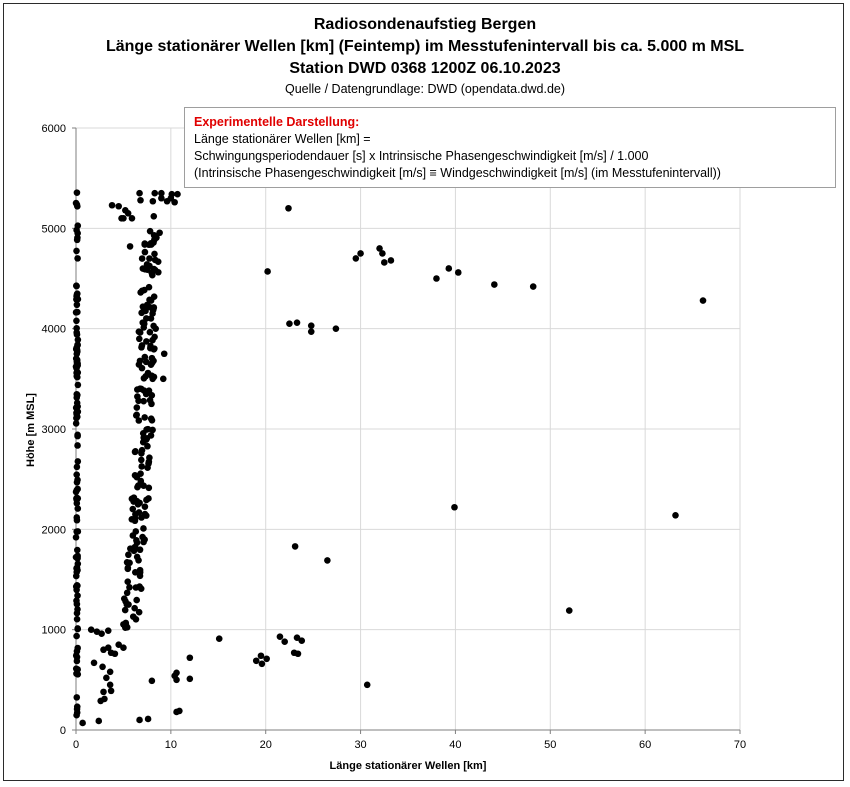  I want to click on y-tick-label: 5000, so click(54, 229).